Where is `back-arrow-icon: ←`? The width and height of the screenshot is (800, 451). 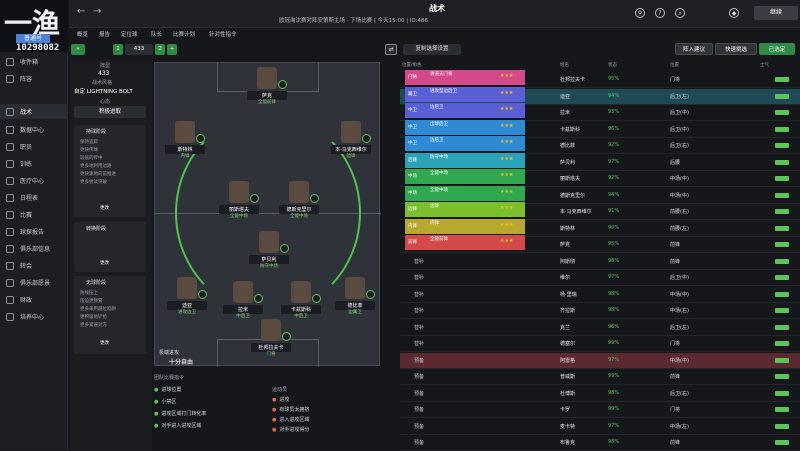 back-arrow-icon: ← is located at coordinates (81, 11).